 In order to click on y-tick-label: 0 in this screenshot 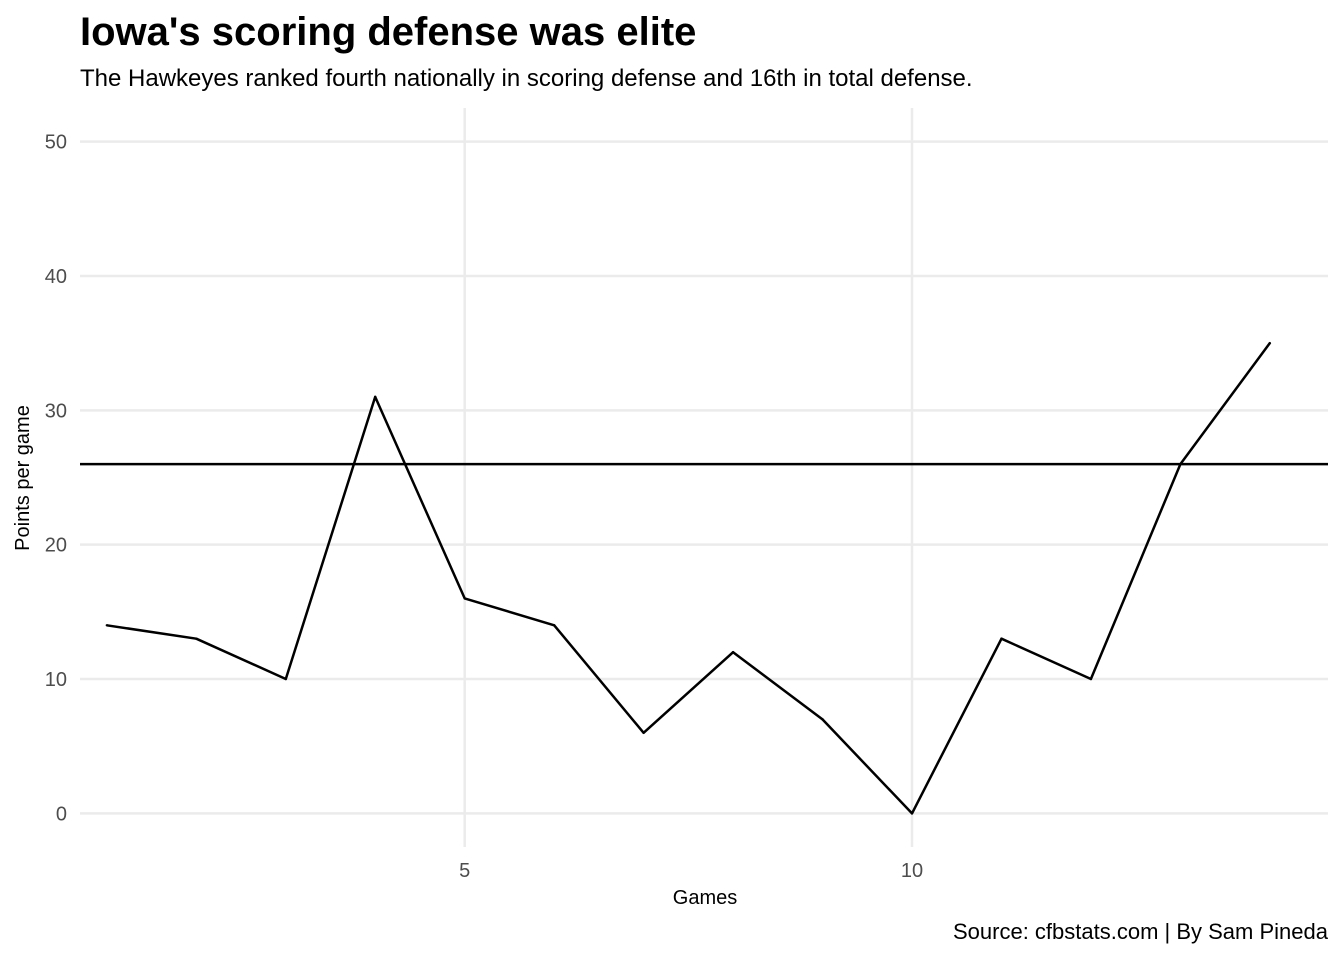, I will do `click(61, 814)`.